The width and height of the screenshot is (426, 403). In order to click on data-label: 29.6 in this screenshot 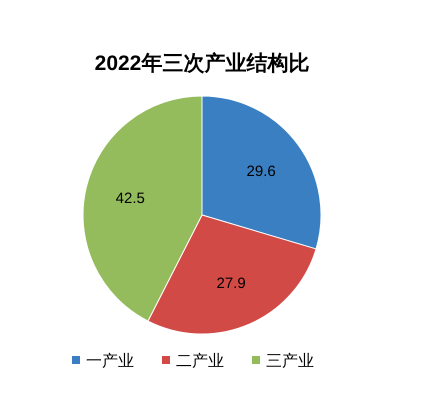, I will do `click(261, 171)`.